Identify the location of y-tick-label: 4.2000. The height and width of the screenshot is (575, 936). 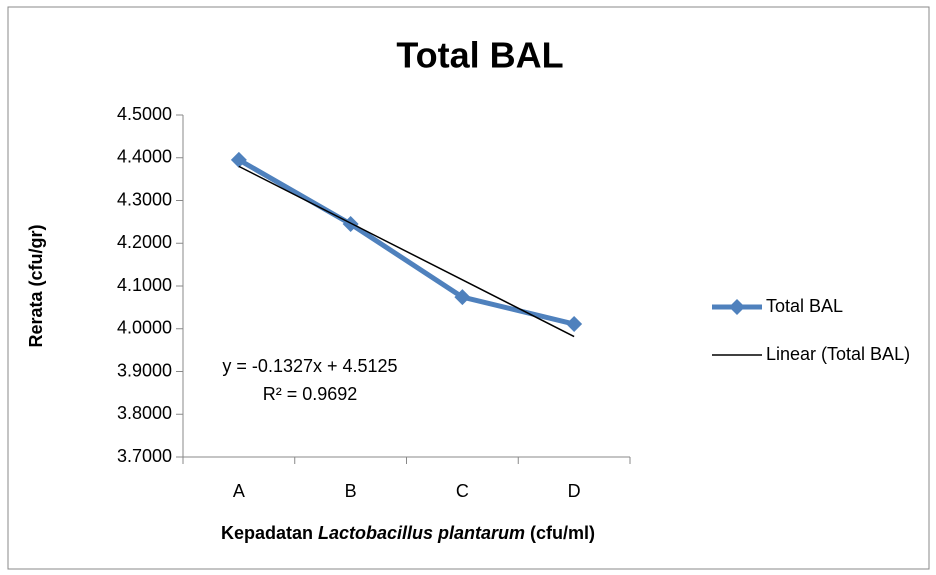
(144, 242).